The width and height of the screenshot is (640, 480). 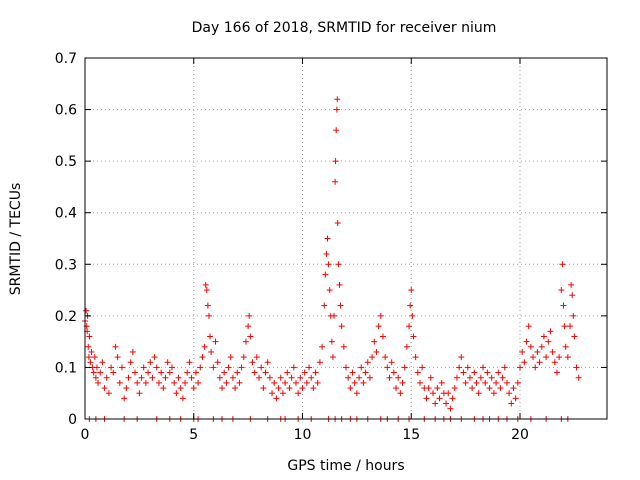 I want to click on x-tick-label: 0, so click(x=85, y=435).